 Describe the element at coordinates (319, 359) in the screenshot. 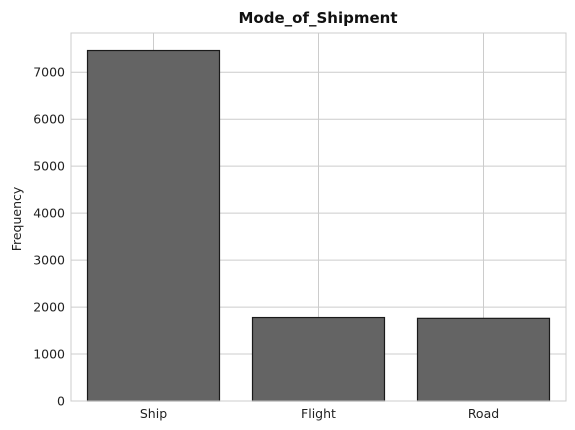

I see `bar-flight` at that location.